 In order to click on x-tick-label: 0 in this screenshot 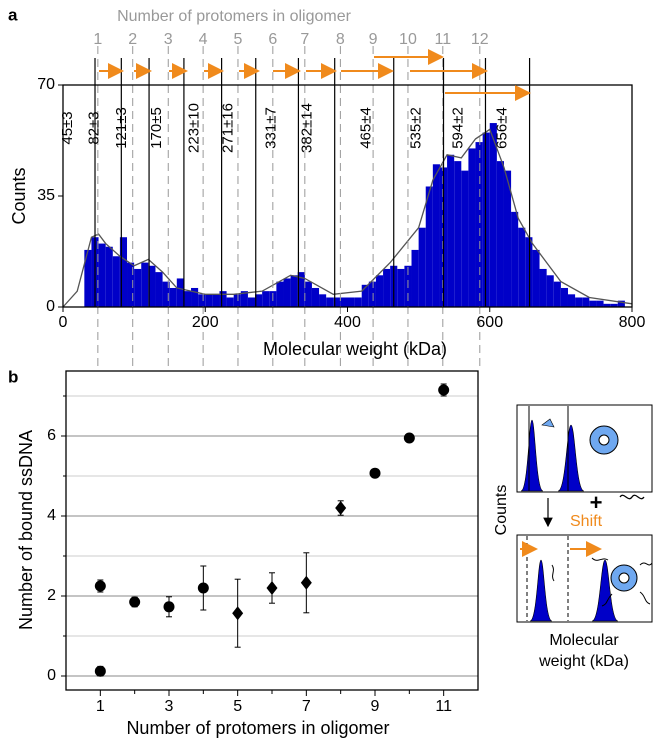, I will do `click(63, 322)`.